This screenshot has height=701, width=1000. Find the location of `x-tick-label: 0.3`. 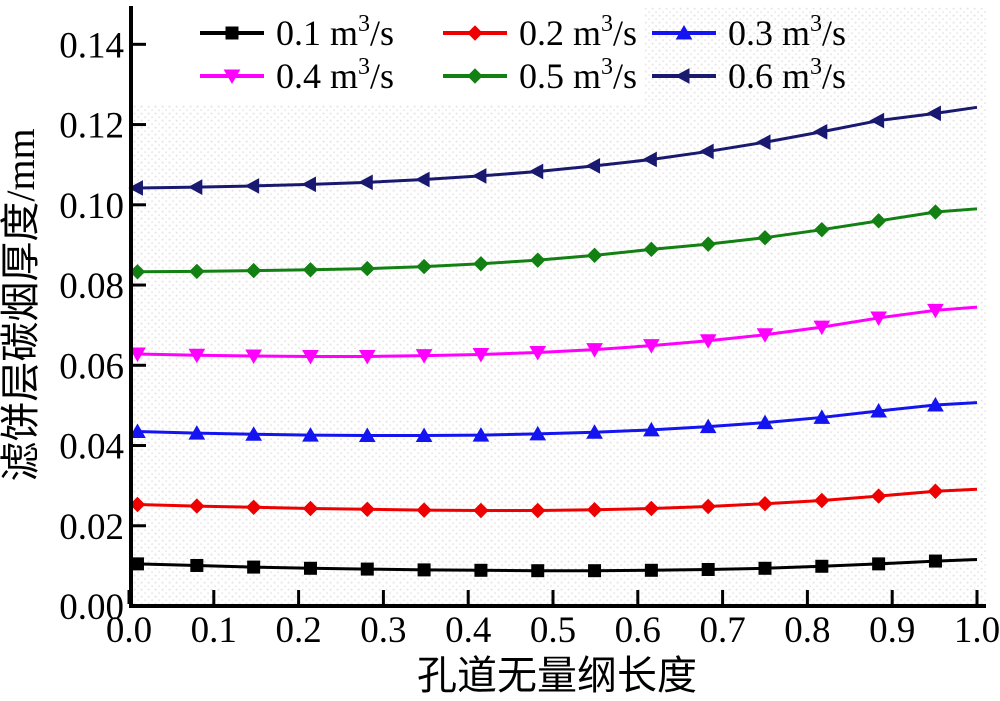

x-tick-label: 0.3 is located at coordinates (383, 630).